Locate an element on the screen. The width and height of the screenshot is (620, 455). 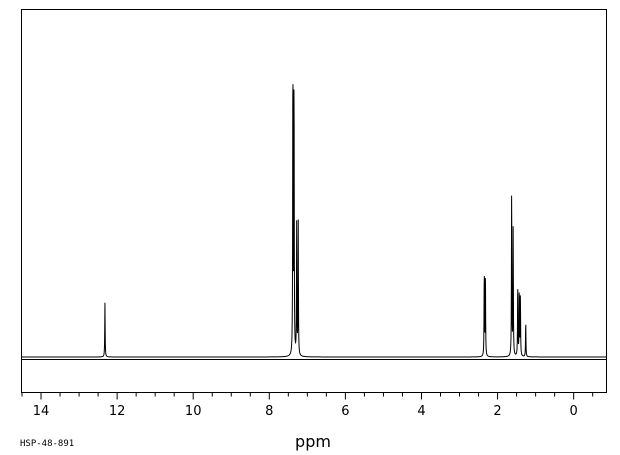
x-tick-label: 14 is located at coordinates (41, 411).